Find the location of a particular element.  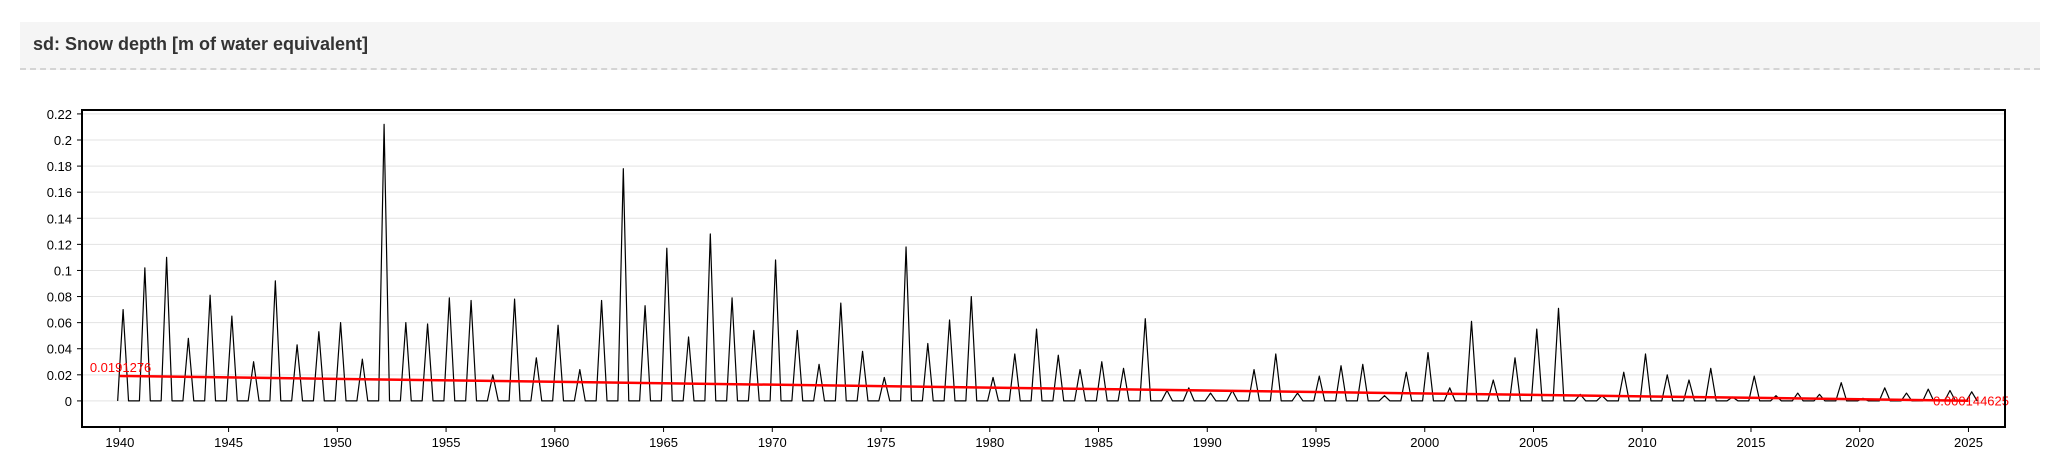

y-tick-label: 0.1 is located at coordinates (63, 270).